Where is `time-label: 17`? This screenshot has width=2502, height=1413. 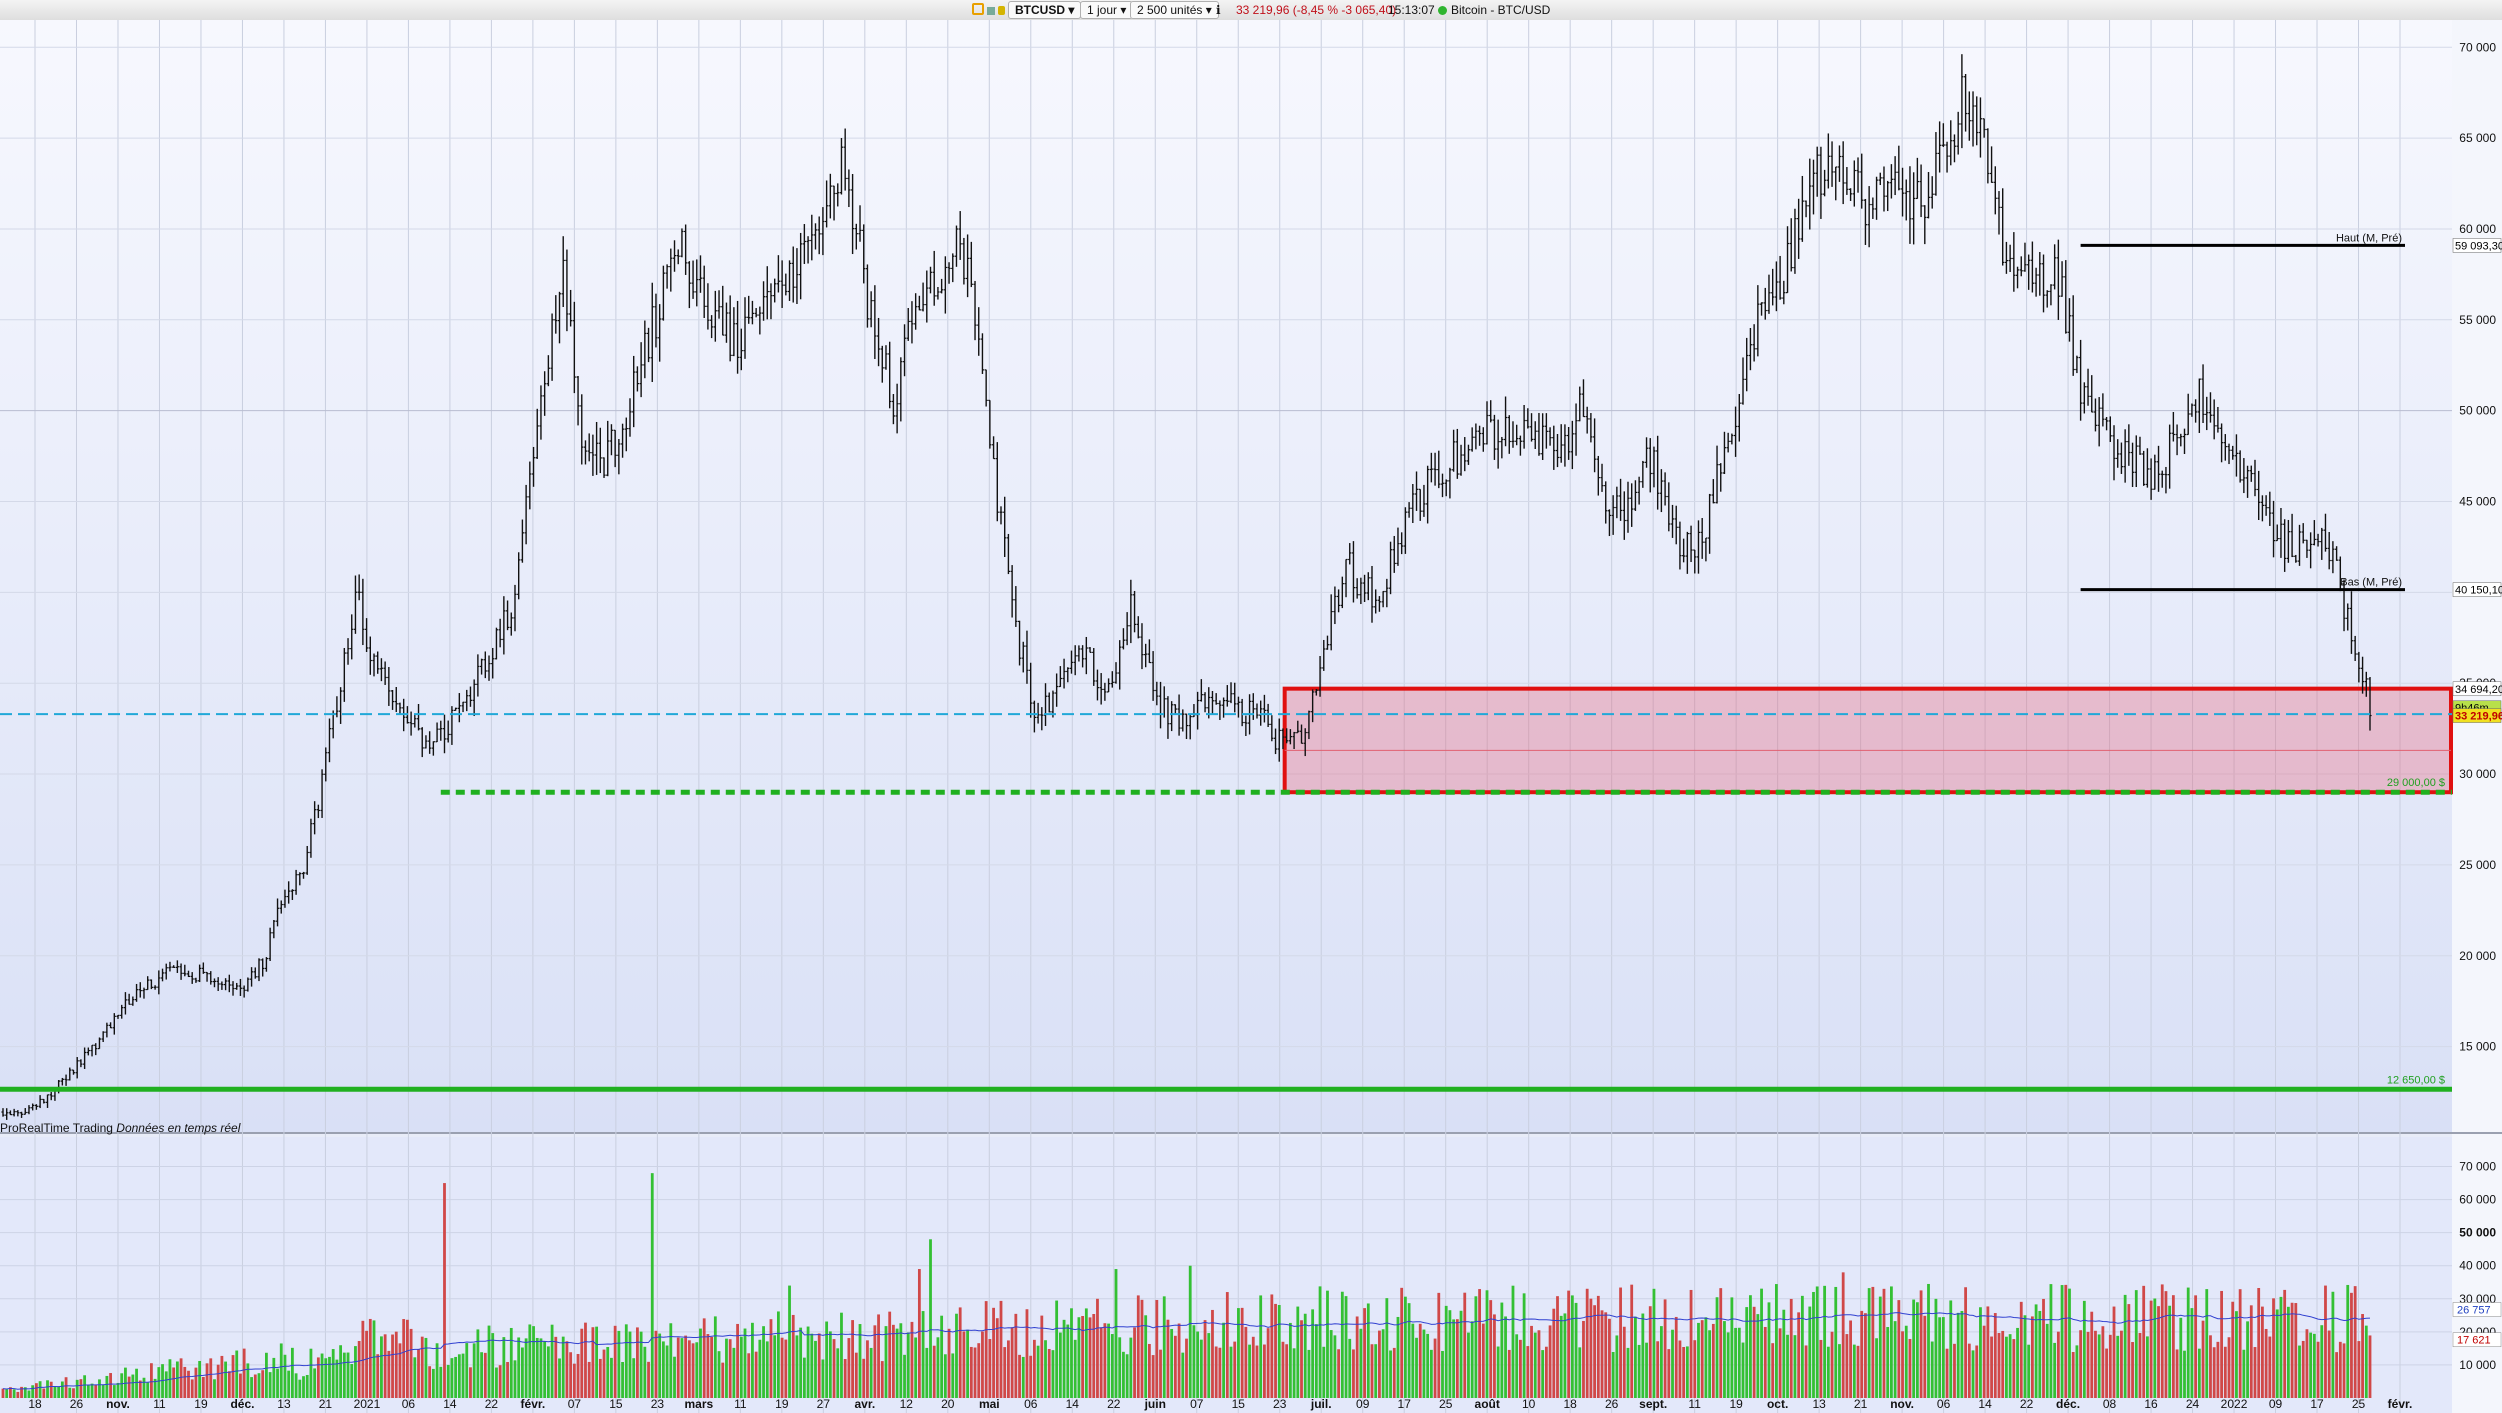
time-label: 17 is located at coordinates (1405, 1404).